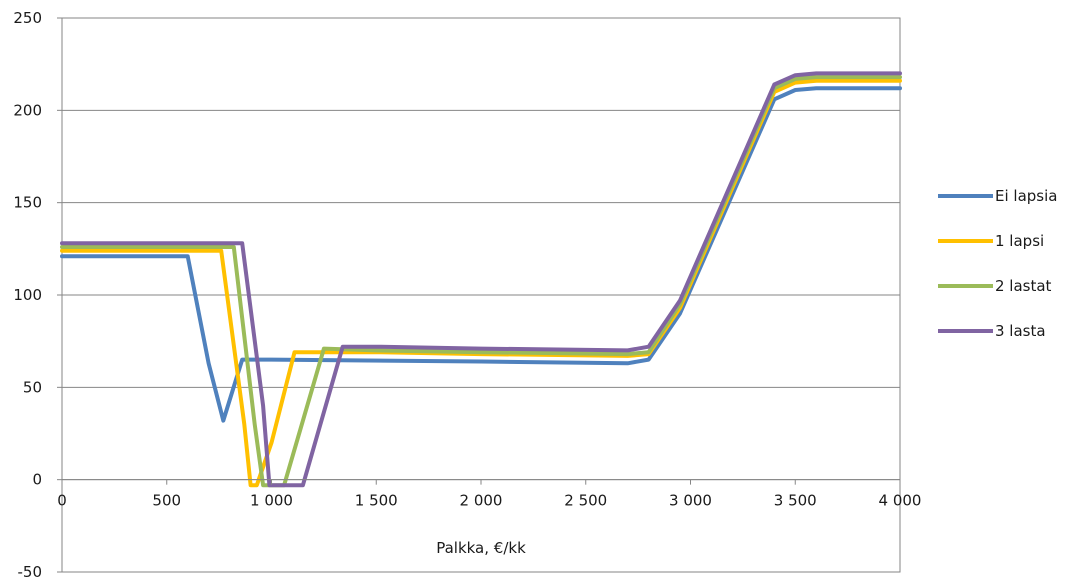 Image resolution: width=1073 pixels, height=580 pixels. Describe the element at coordinates (1020, 331) in the screenshot. I see `legend-label-4: 3 lasta` at that location.